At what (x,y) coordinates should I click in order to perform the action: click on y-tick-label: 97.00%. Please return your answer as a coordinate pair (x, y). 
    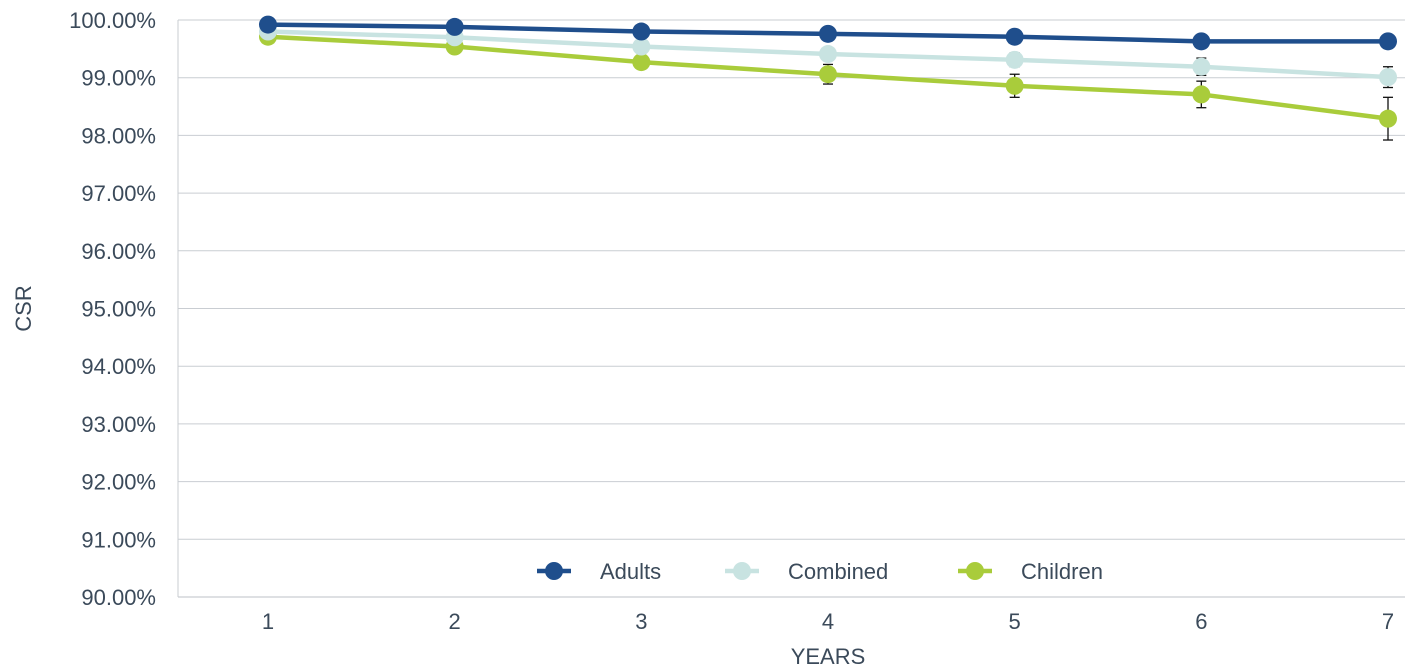
    Looking at the image, I should click on (118, 193).